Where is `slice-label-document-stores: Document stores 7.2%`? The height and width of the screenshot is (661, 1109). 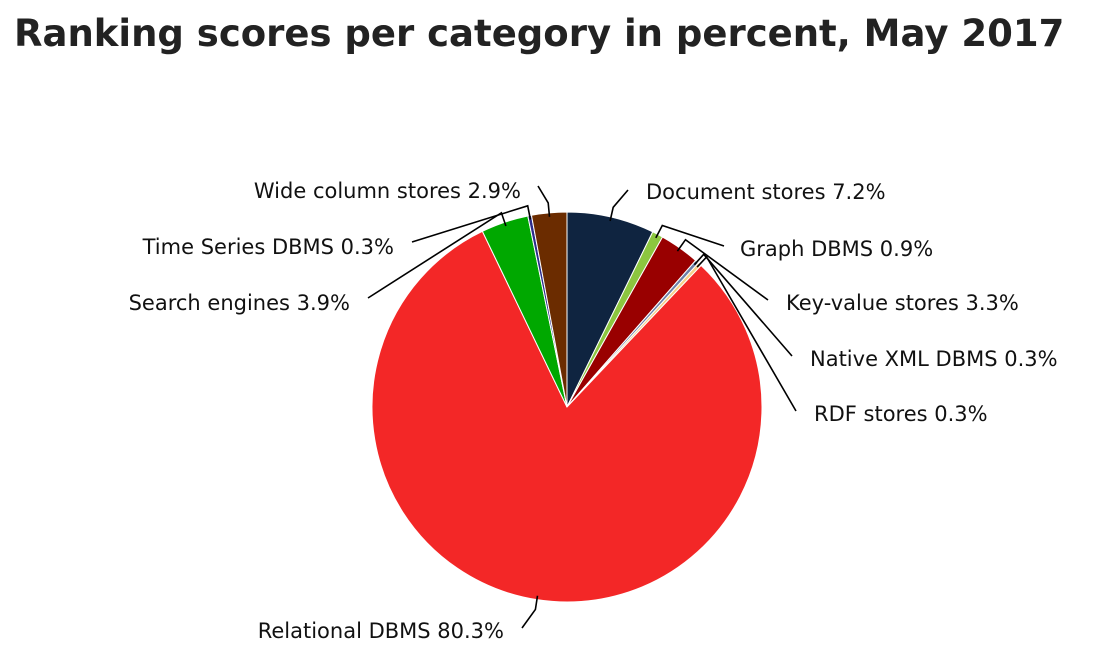
slice-label-document-stores: Document stores 7.2% is located at coordinates (766, 192).